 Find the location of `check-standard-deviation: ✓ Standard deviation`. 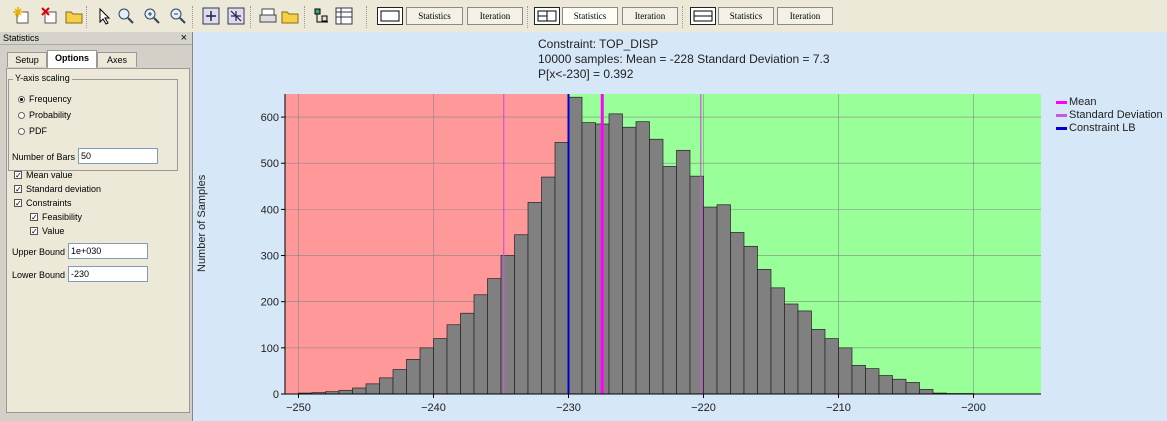

check-standard-deviation: ✓ Standard deviation is located at coordinates (57, 189).